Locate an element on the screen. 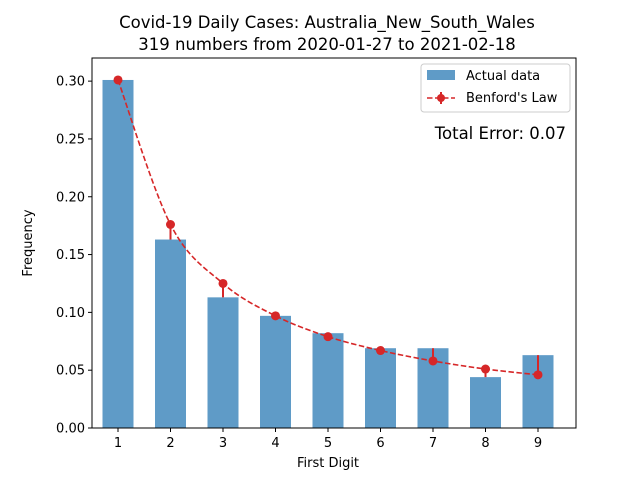  total-error-annotation: Total Error: 0.07 is located at coordinates (500, 133).